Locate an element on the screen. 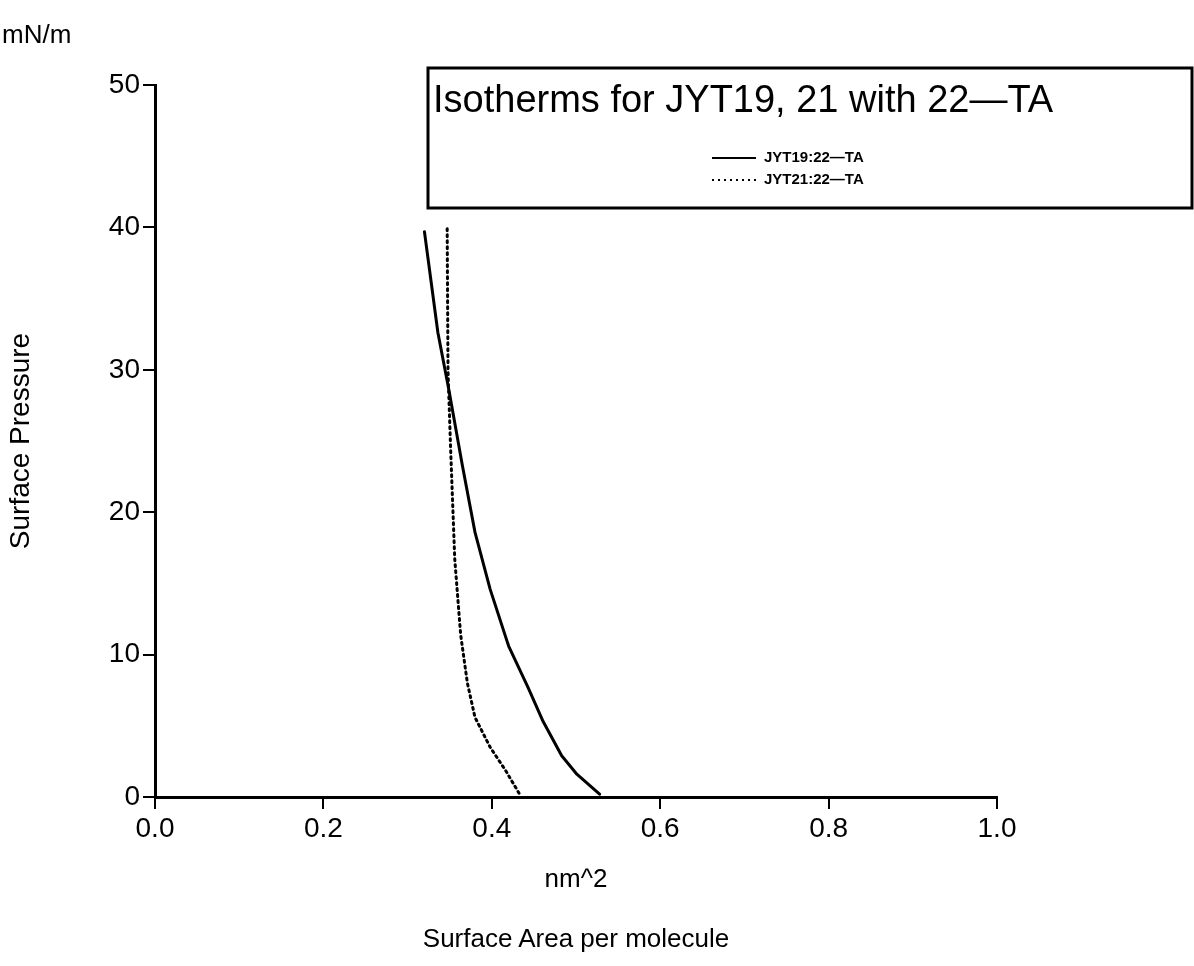 The image size is (1194, 966). y-tick-label: 0 is located at coordinates (132, 795).